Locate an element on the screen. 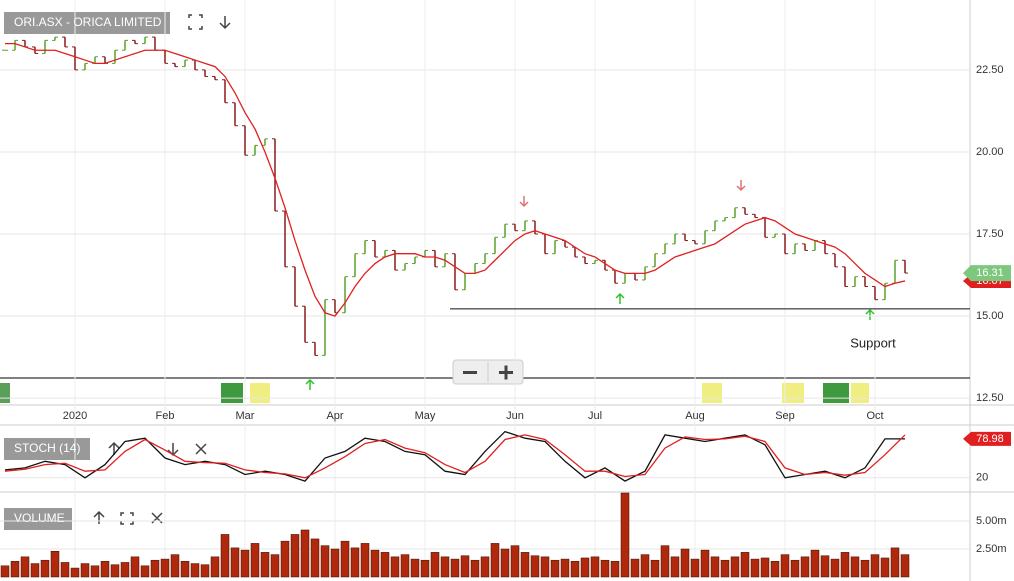  zoom-out is located at coordinates (470, 372).